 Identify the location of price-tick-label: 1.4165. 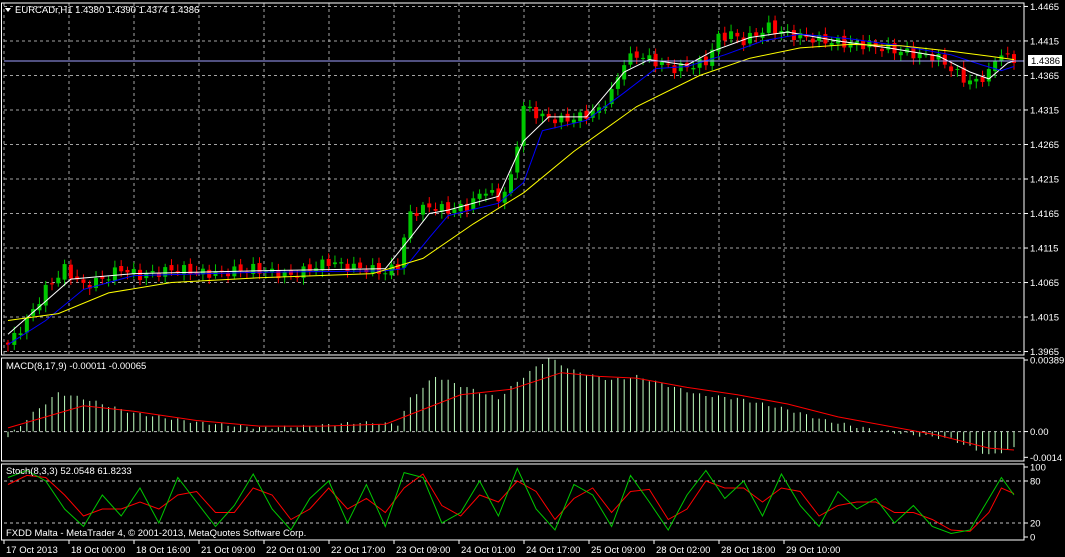
(1044, 214).